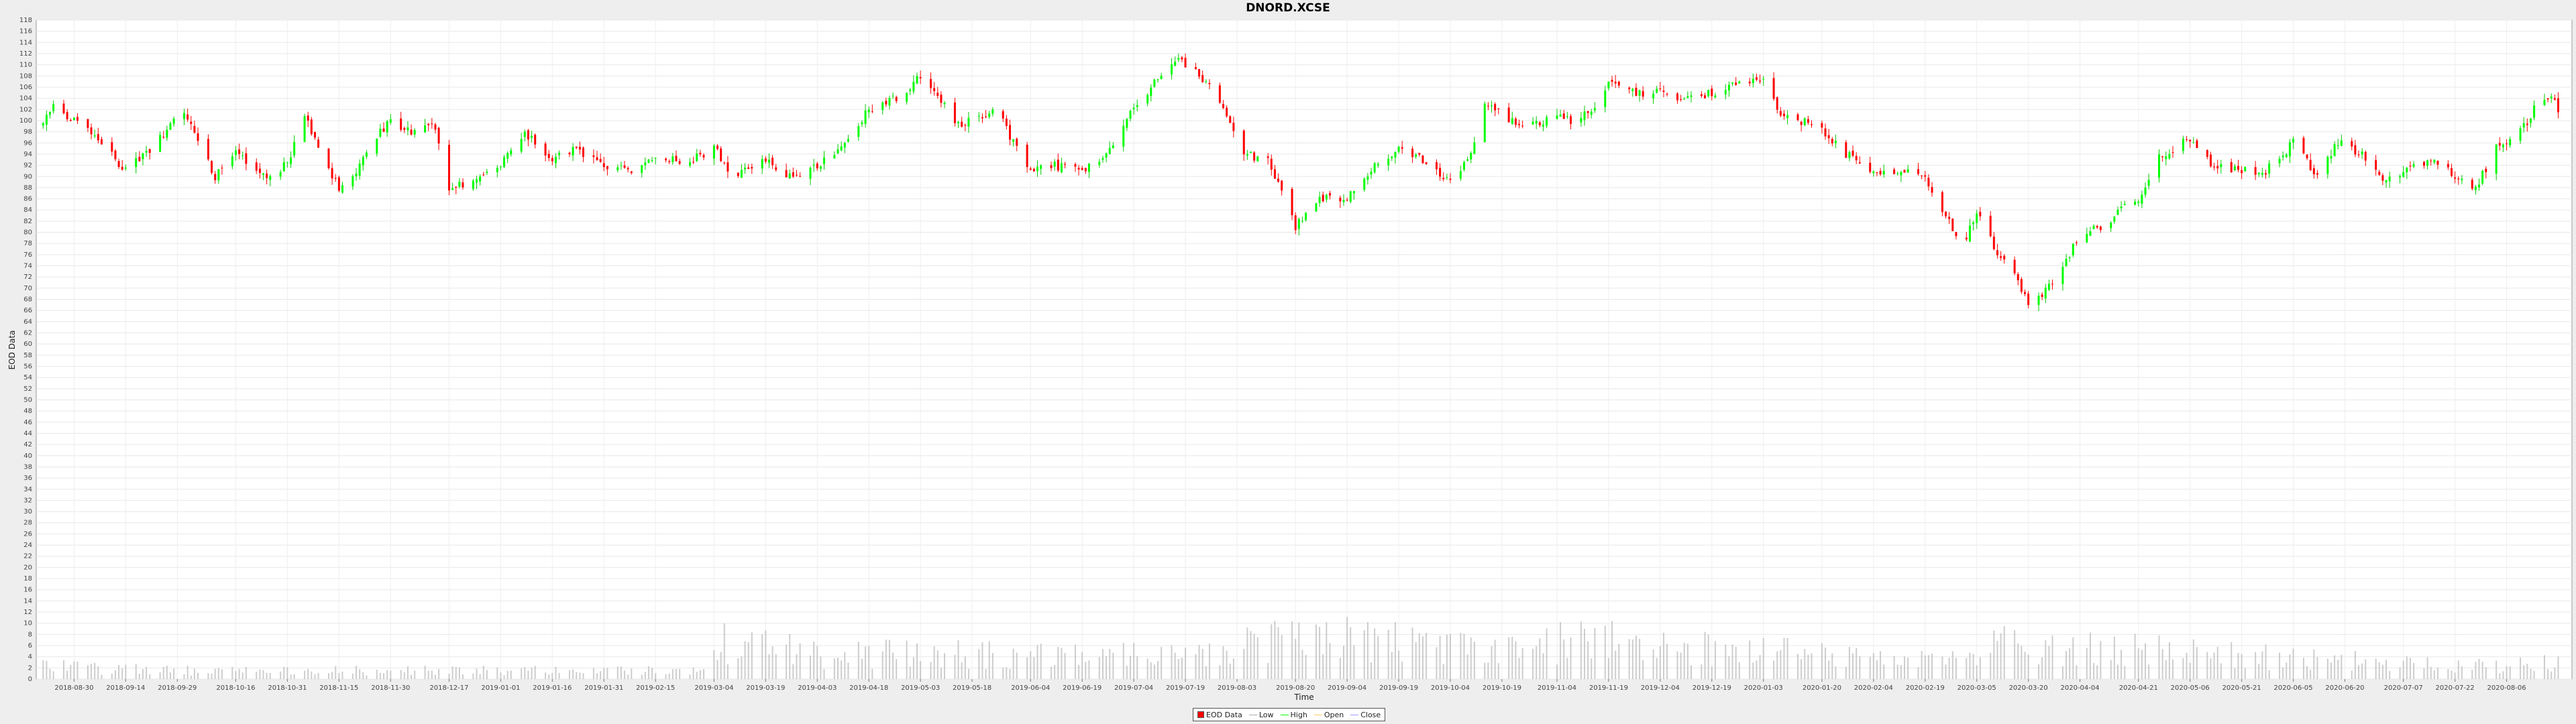  Describe the element at coordinates (1347, 688) in the screenshot. I see `x-tick-label: 2019-09-04` at that location.